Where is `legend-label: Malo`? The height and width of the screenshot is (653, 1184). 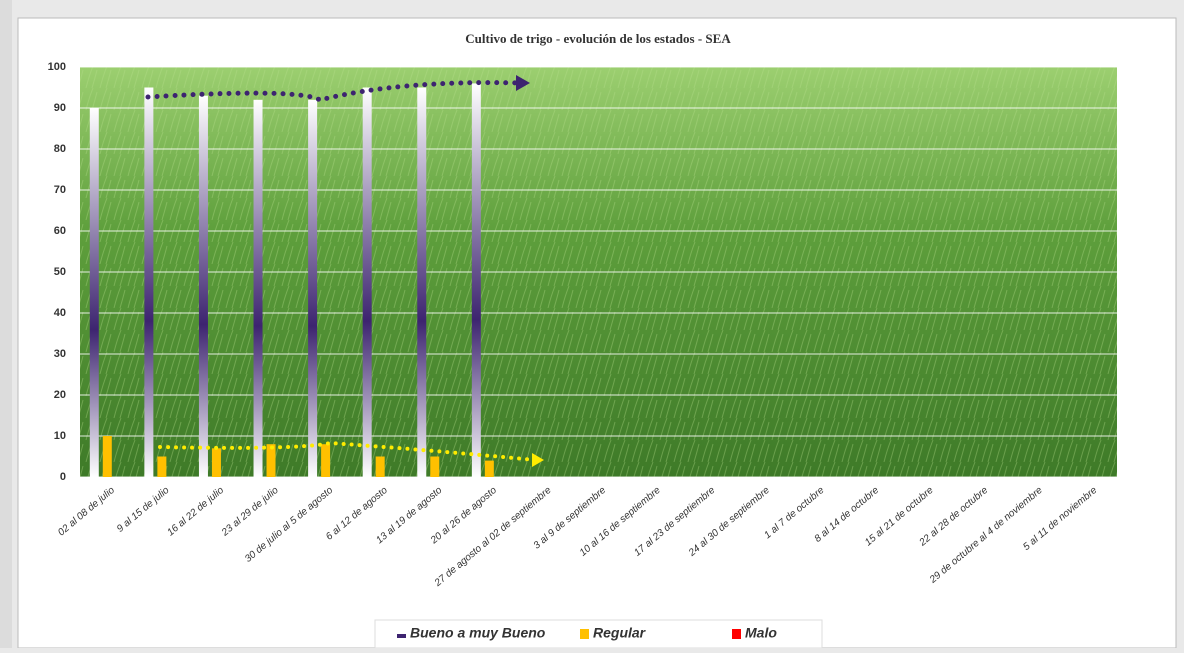 legend-label: Malo is located at coordinates (761, 633).